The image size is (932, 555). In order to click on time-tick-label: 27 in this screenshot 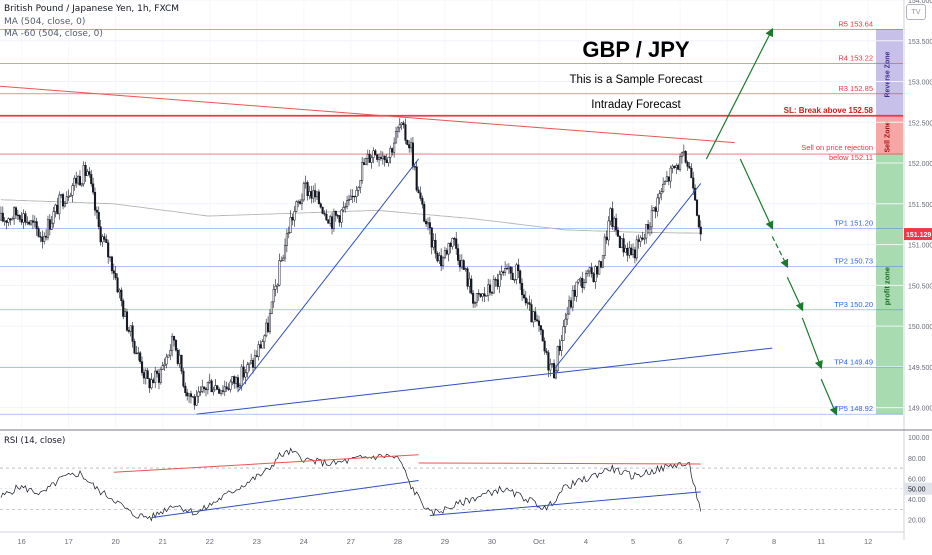, I will do `click(351, 541)`.